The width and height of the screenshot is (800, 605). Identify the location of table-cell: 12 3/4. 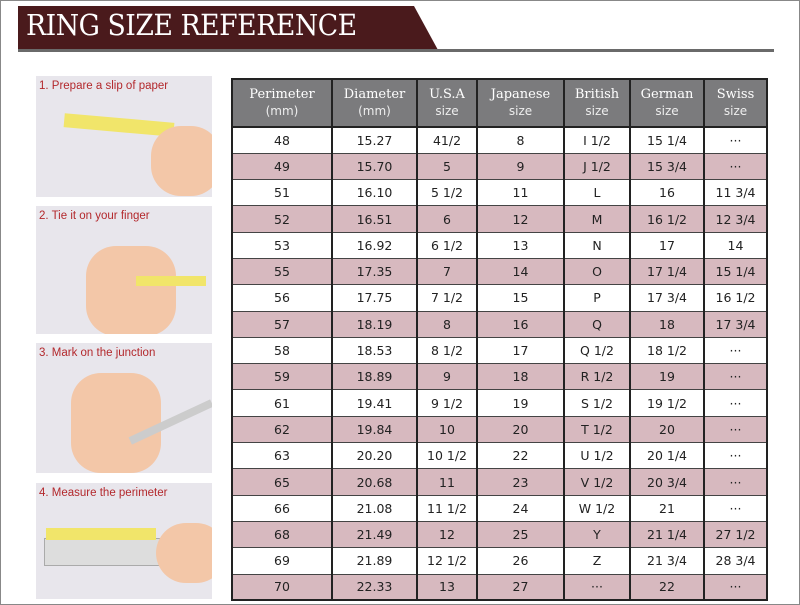
(735, 219).